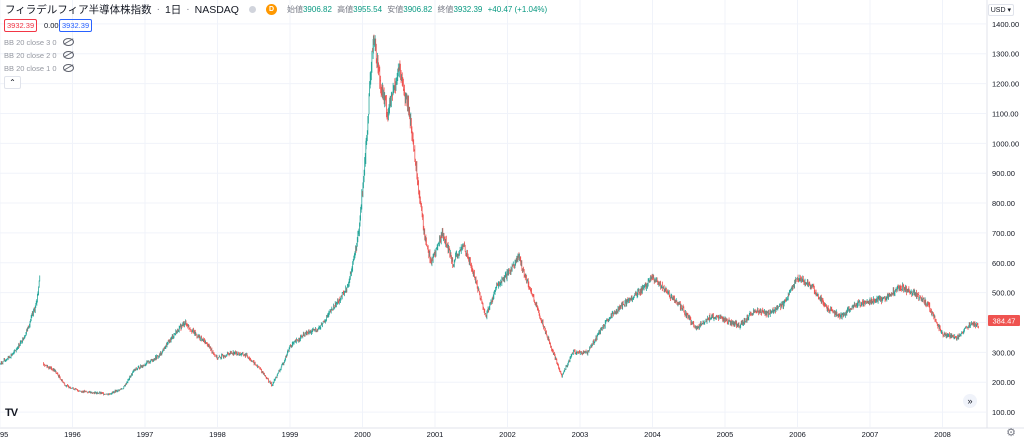 This screenshot has height=440, width=1024. What do you see at coordinates (725, 434) in the screenshot?
I see `x-tick-label: 2005` at bounding box center [725, 434].